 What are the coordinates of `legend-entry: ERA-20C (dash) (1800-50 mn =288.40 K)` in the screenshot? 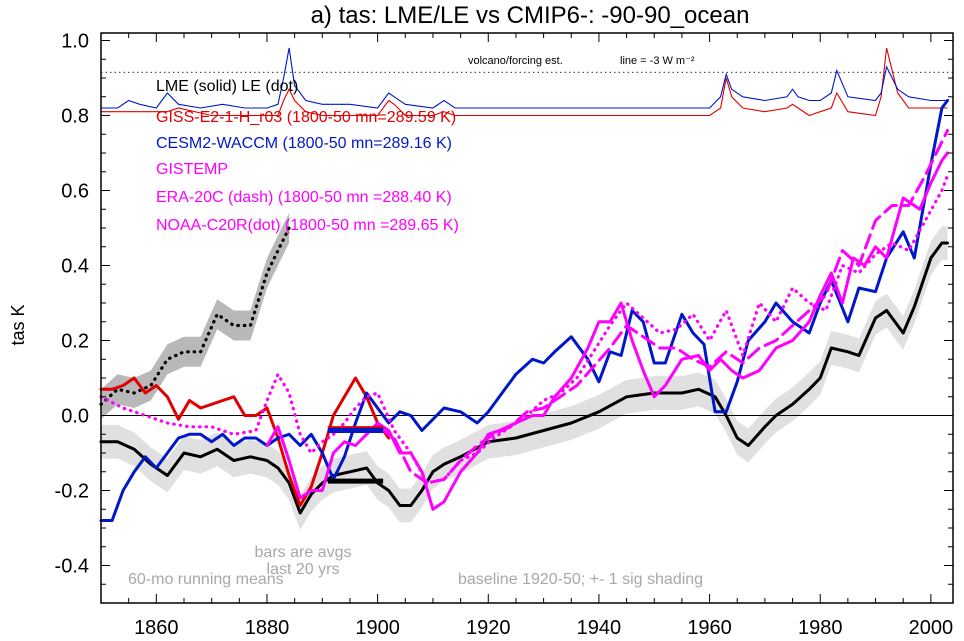 It's located at (304, 197).